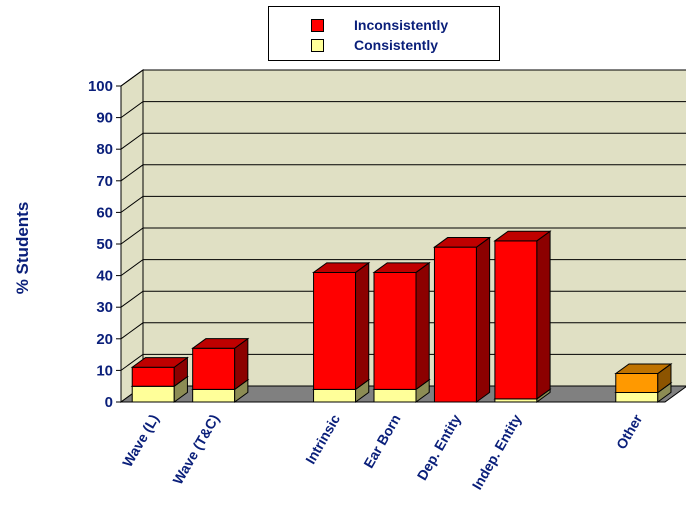 This screenshot has width=686, height=529. Describe the element at coordinates (109, 402) in the screenshot. I see `y-tick-label: 0` at that location.